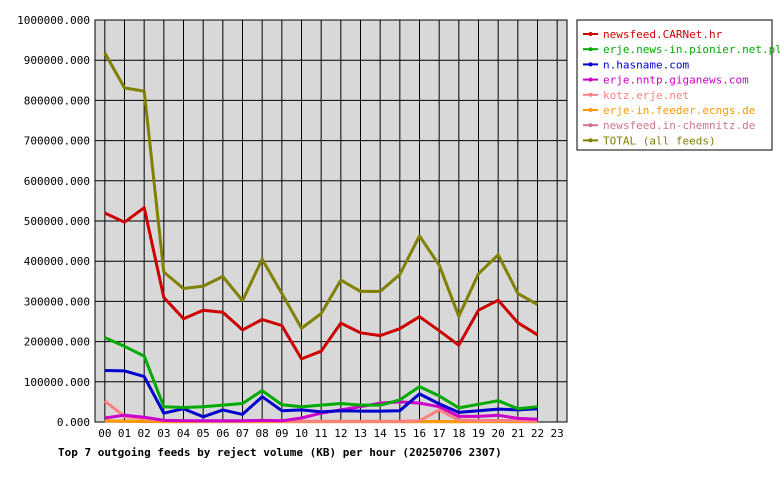 This screenshot has height=480, width=780. What do you see at coordinates (679, 125) in the screenshot?
I see `legend-entry: newsfeed.in-chemnitz.de` at bounding box center [679, 125].